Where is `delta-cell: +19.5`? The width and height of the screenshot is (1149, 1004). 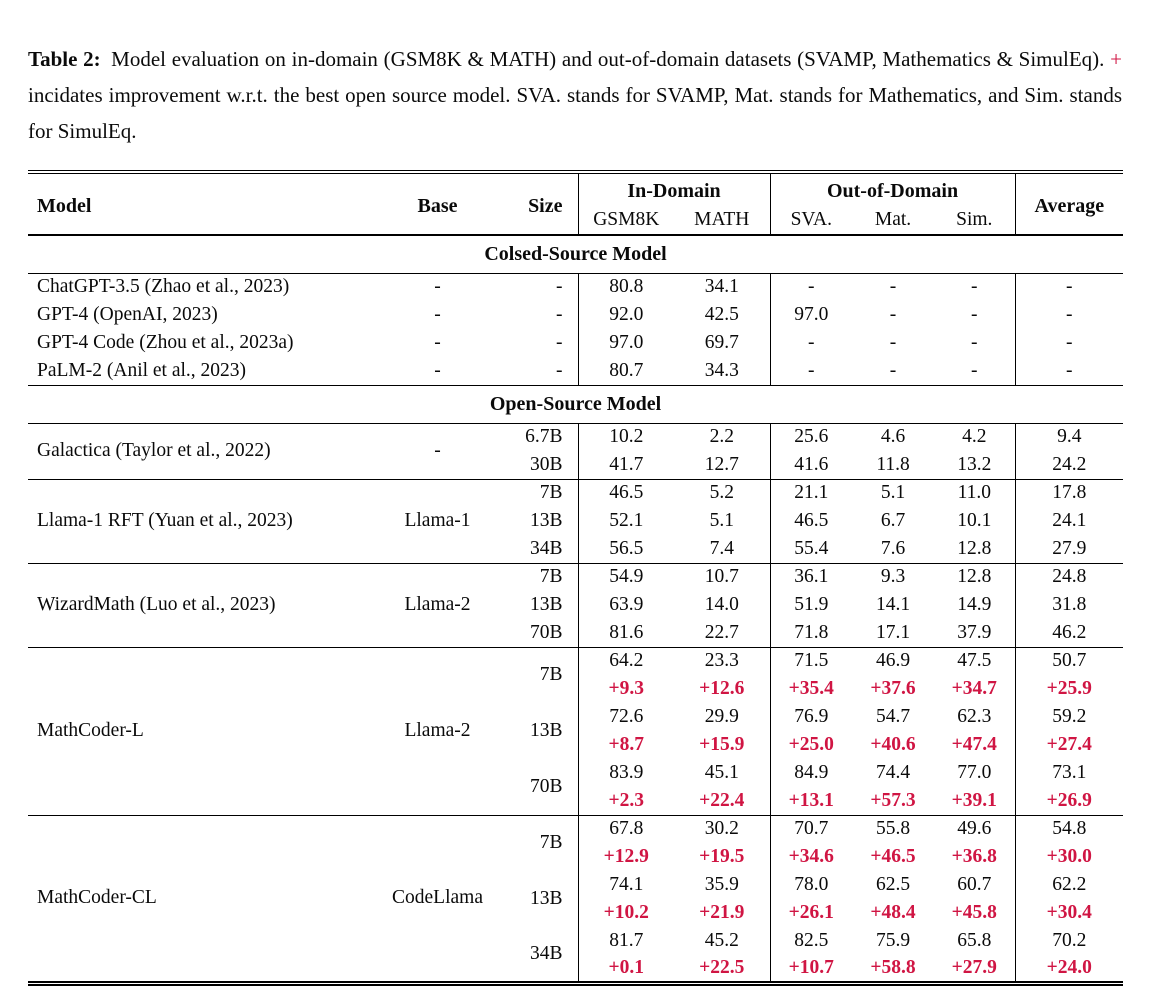 delta-cell: +19.5 is located at coordinates (722, 856).